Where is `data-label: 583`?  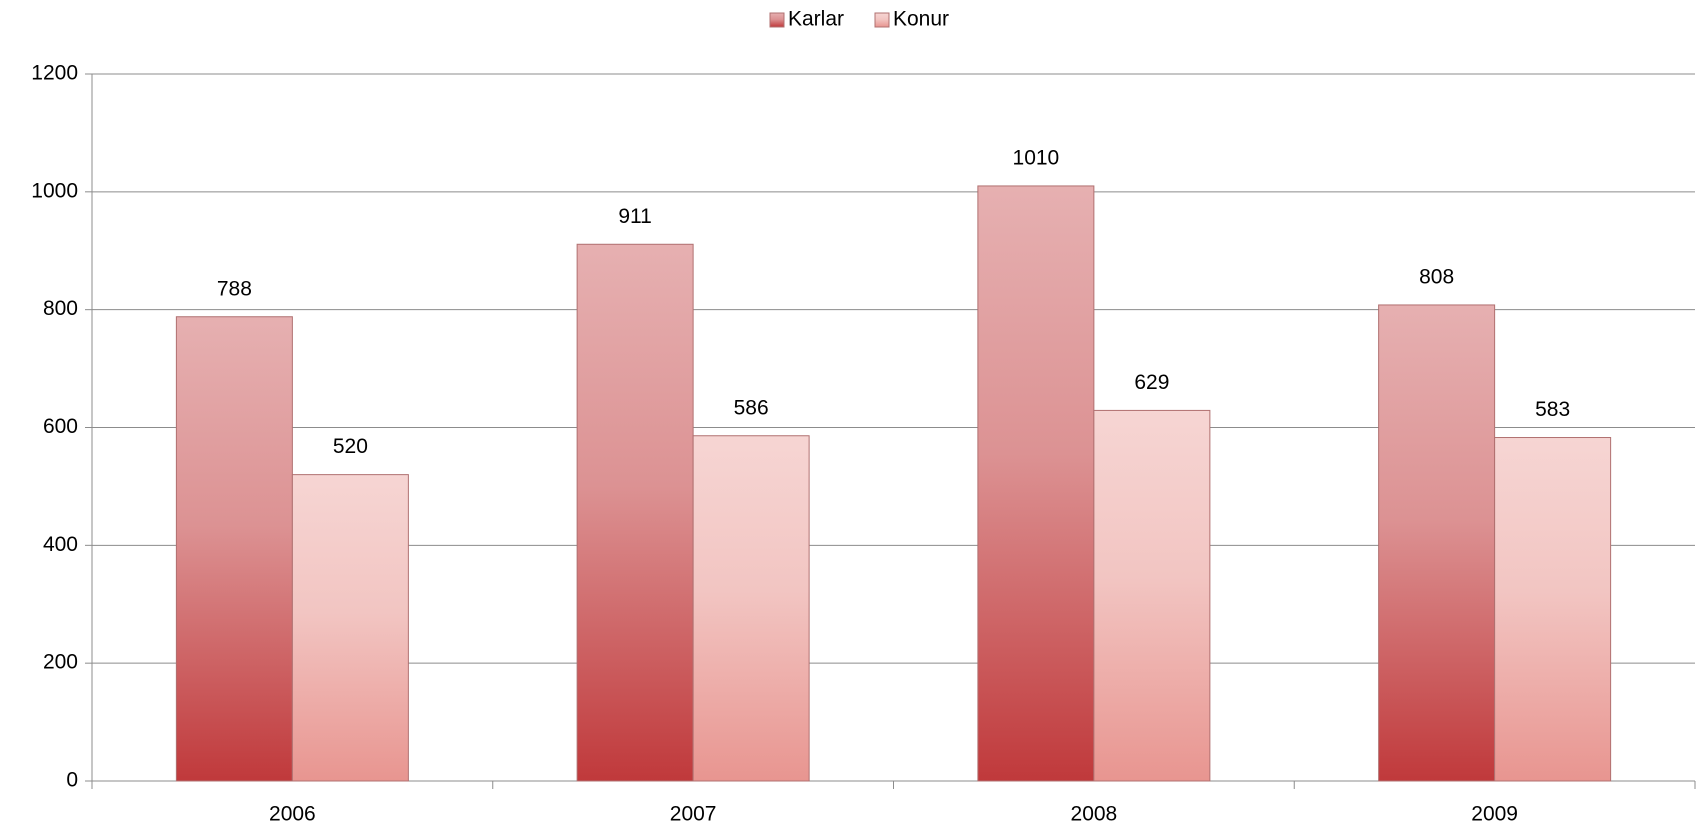
data-label: 583 is located at coordinates (1552, 409).